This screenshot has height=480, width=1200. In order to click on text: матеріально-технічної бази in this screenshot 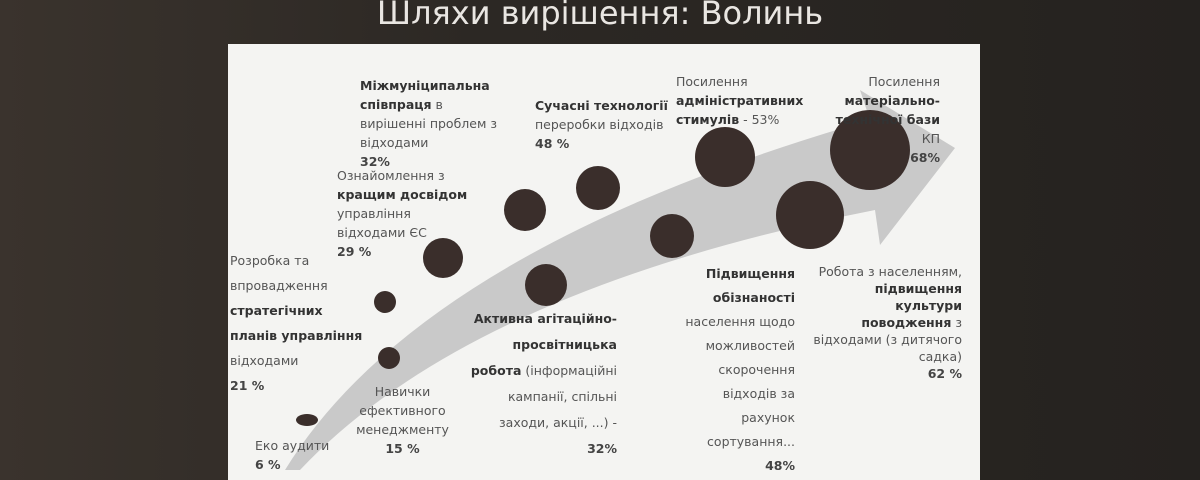, I will do `click(887, 110)`.